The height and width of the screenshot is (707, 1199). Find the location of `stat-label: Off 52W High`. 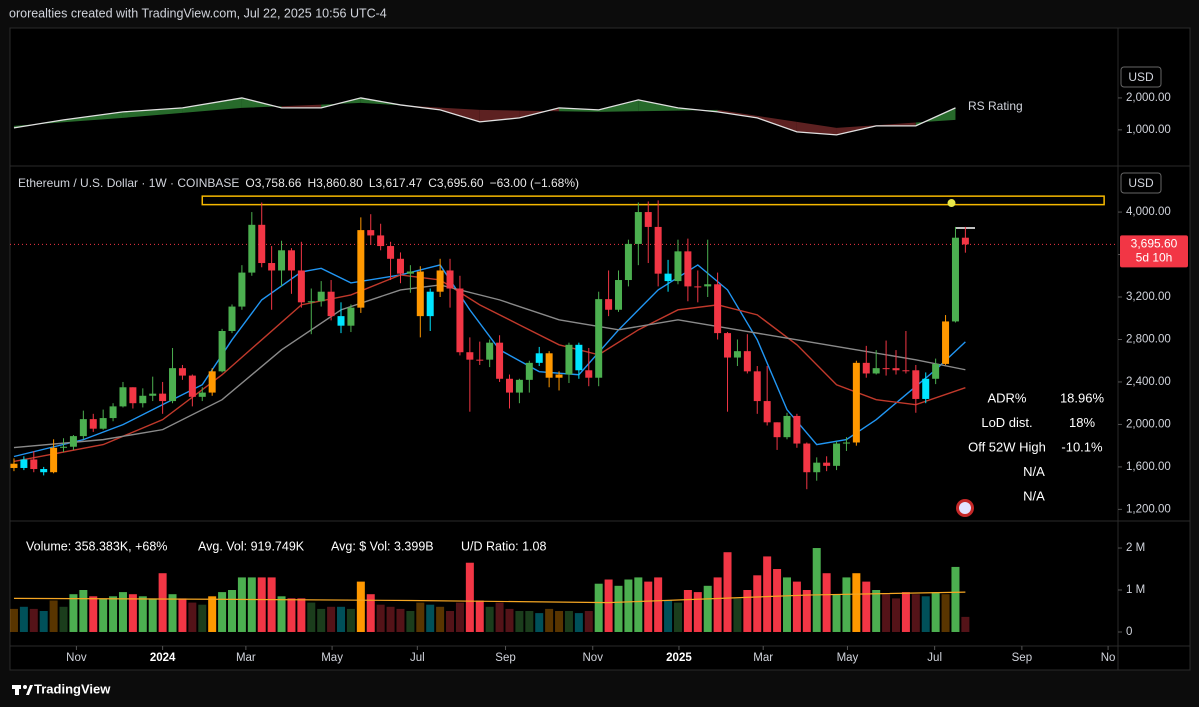

stat-label: Off 52W High is located at coordinates (1007, 446).